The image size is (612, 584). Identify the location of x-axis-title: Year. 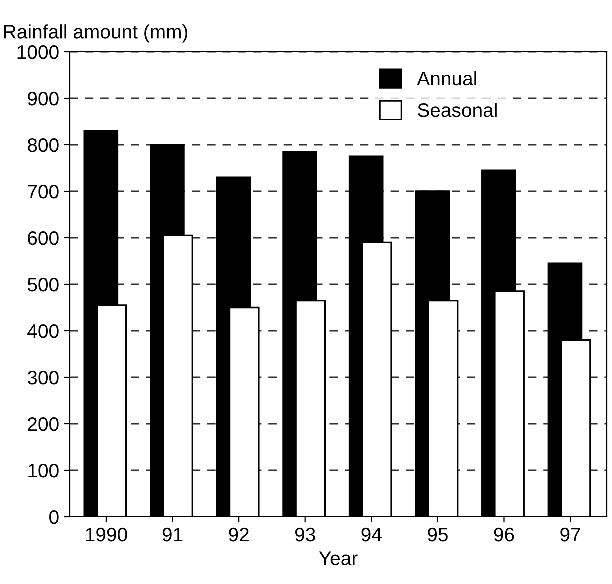
(338, 559).